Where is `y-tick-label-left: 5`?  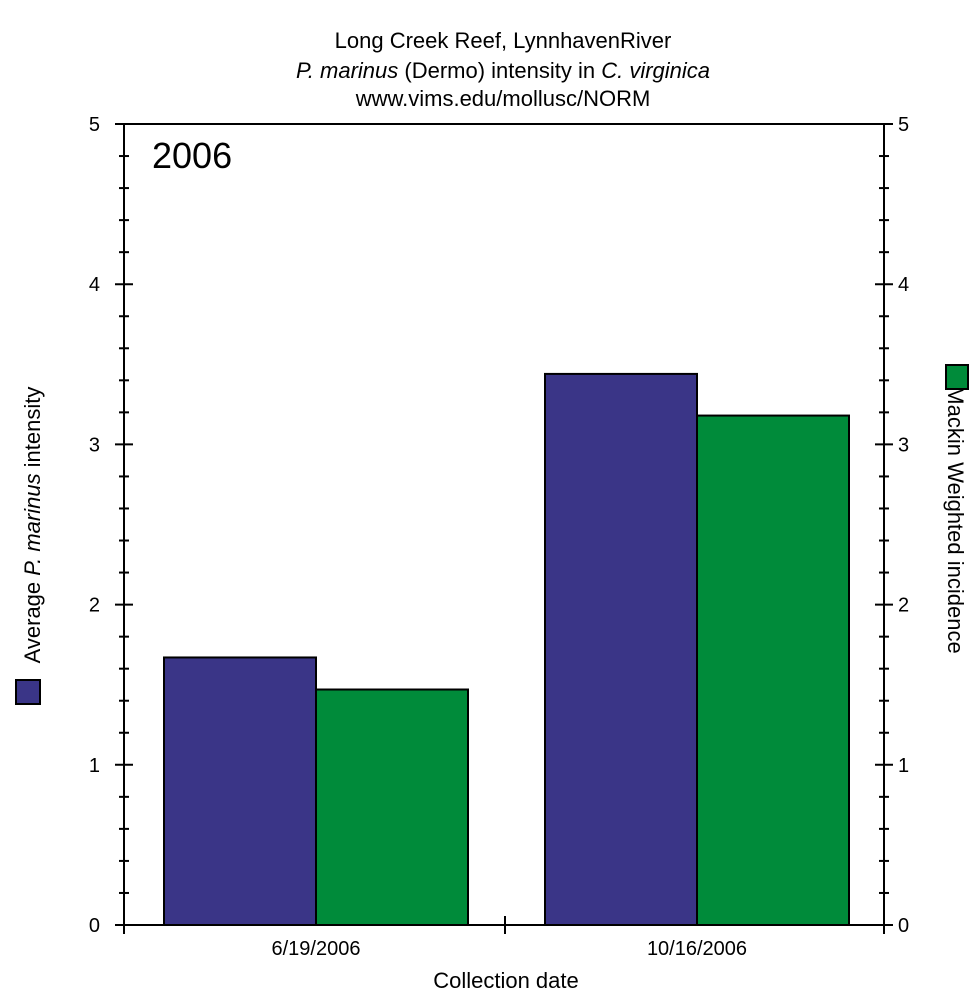
y-tick-label-left: 5 is located at coordinates (94, 125).